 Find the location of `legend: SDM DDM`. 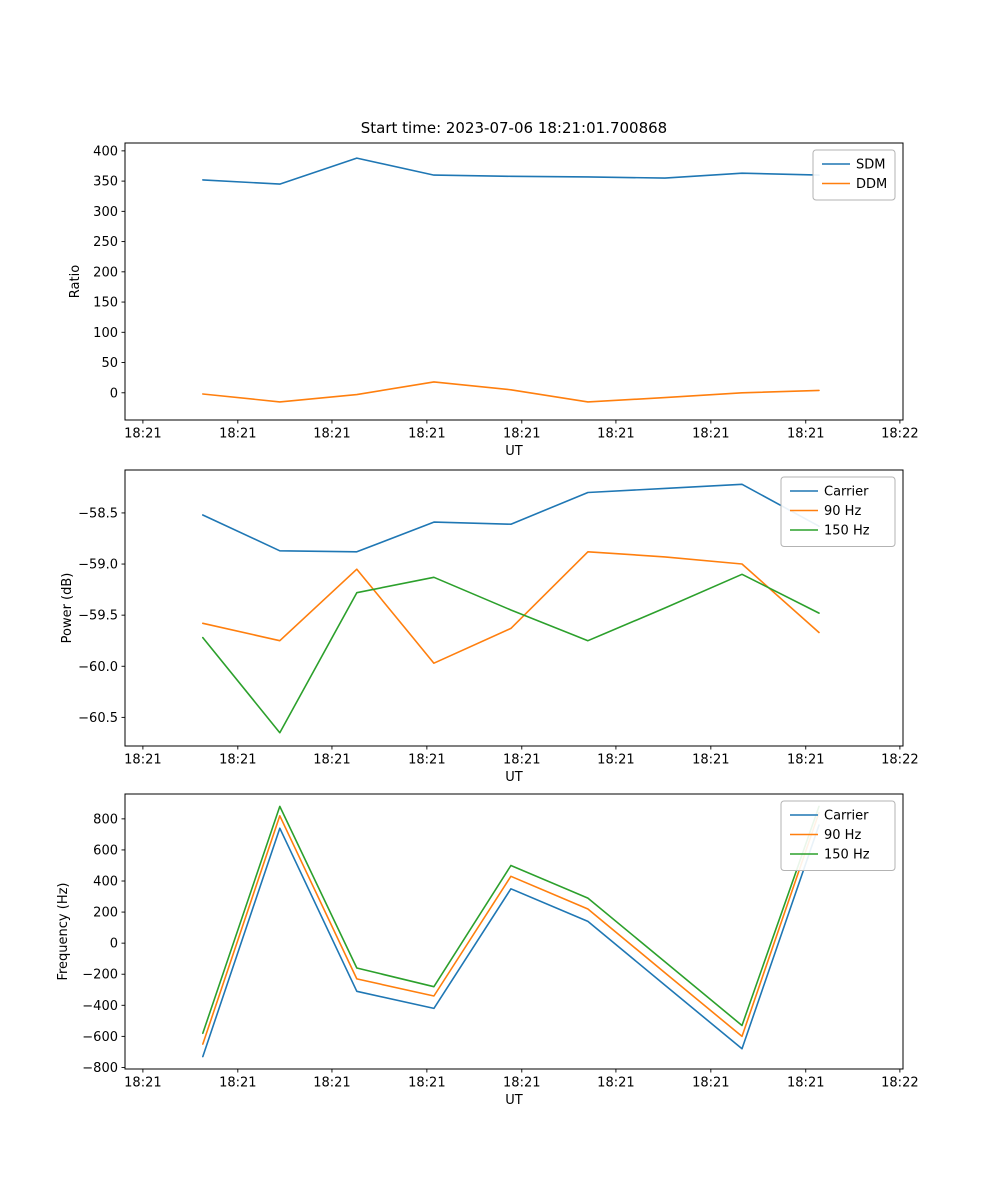

legend: SDM DDM is located at coordinates (854, 175).